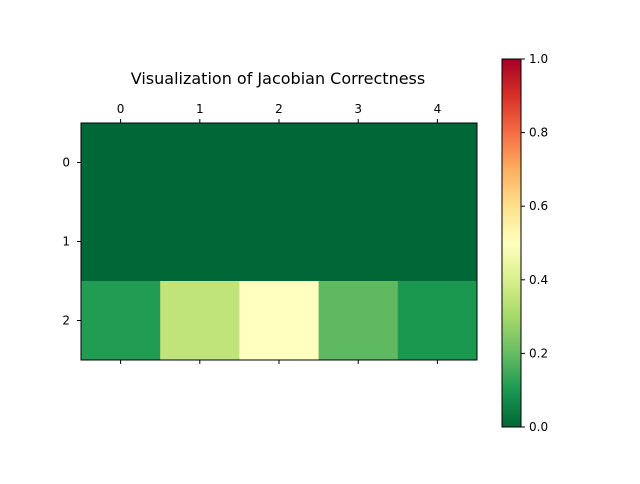 The width and height of the screenshot is (640, 484). Describe the element at coordinates (538, 427) in the screenshot. I see `colorbar-tick-label: 0.0` at that location.